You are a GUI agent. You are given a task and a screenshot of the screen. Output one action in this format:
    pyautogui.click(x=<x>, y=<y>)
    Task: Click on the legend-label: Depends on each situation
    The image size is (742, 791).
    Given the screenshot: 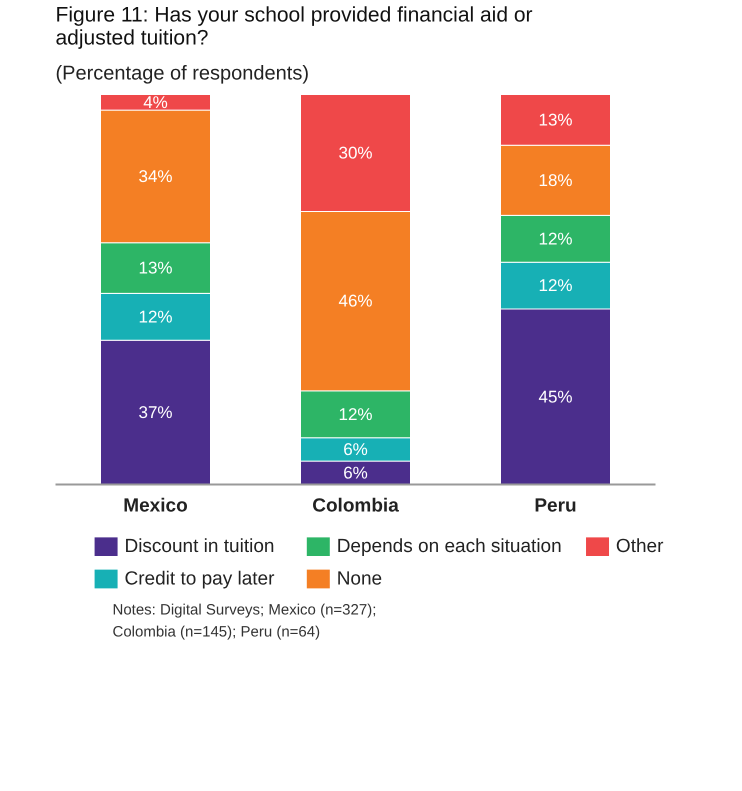 What is the action you would take?
    pyautogui.click(x=449, y=547)
    